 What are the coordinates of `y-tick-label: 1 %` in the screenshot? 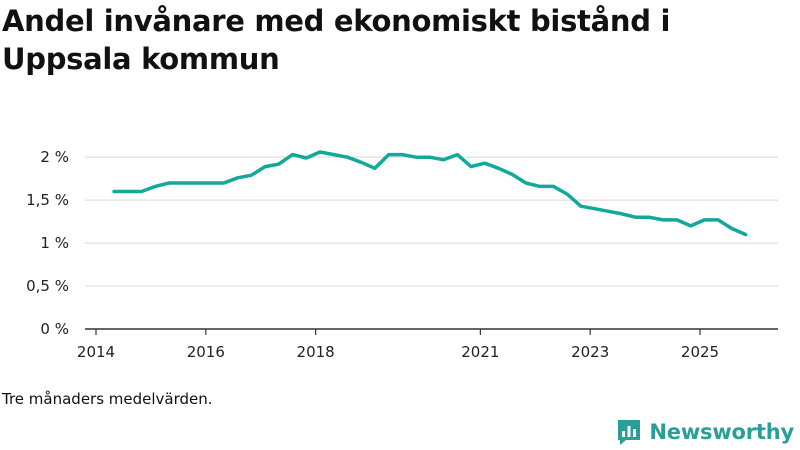 It's located at (54, 243).